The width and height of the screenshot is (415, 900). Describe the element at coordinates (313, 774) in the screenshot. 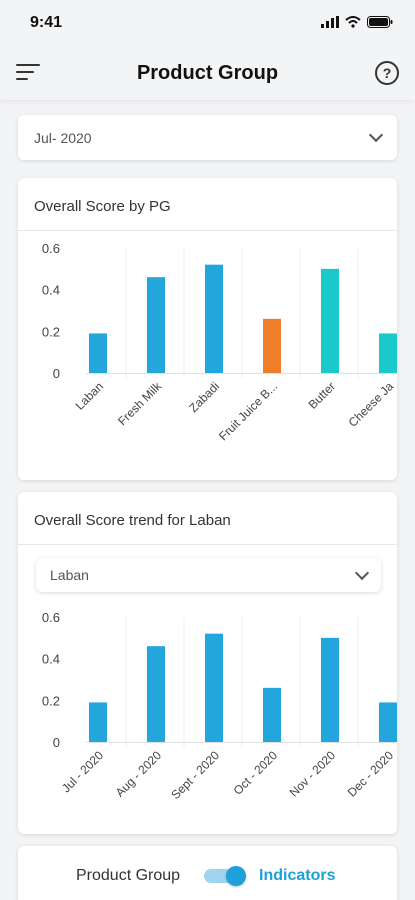

I see `x-tick-label: Nov - 2020` at that location.